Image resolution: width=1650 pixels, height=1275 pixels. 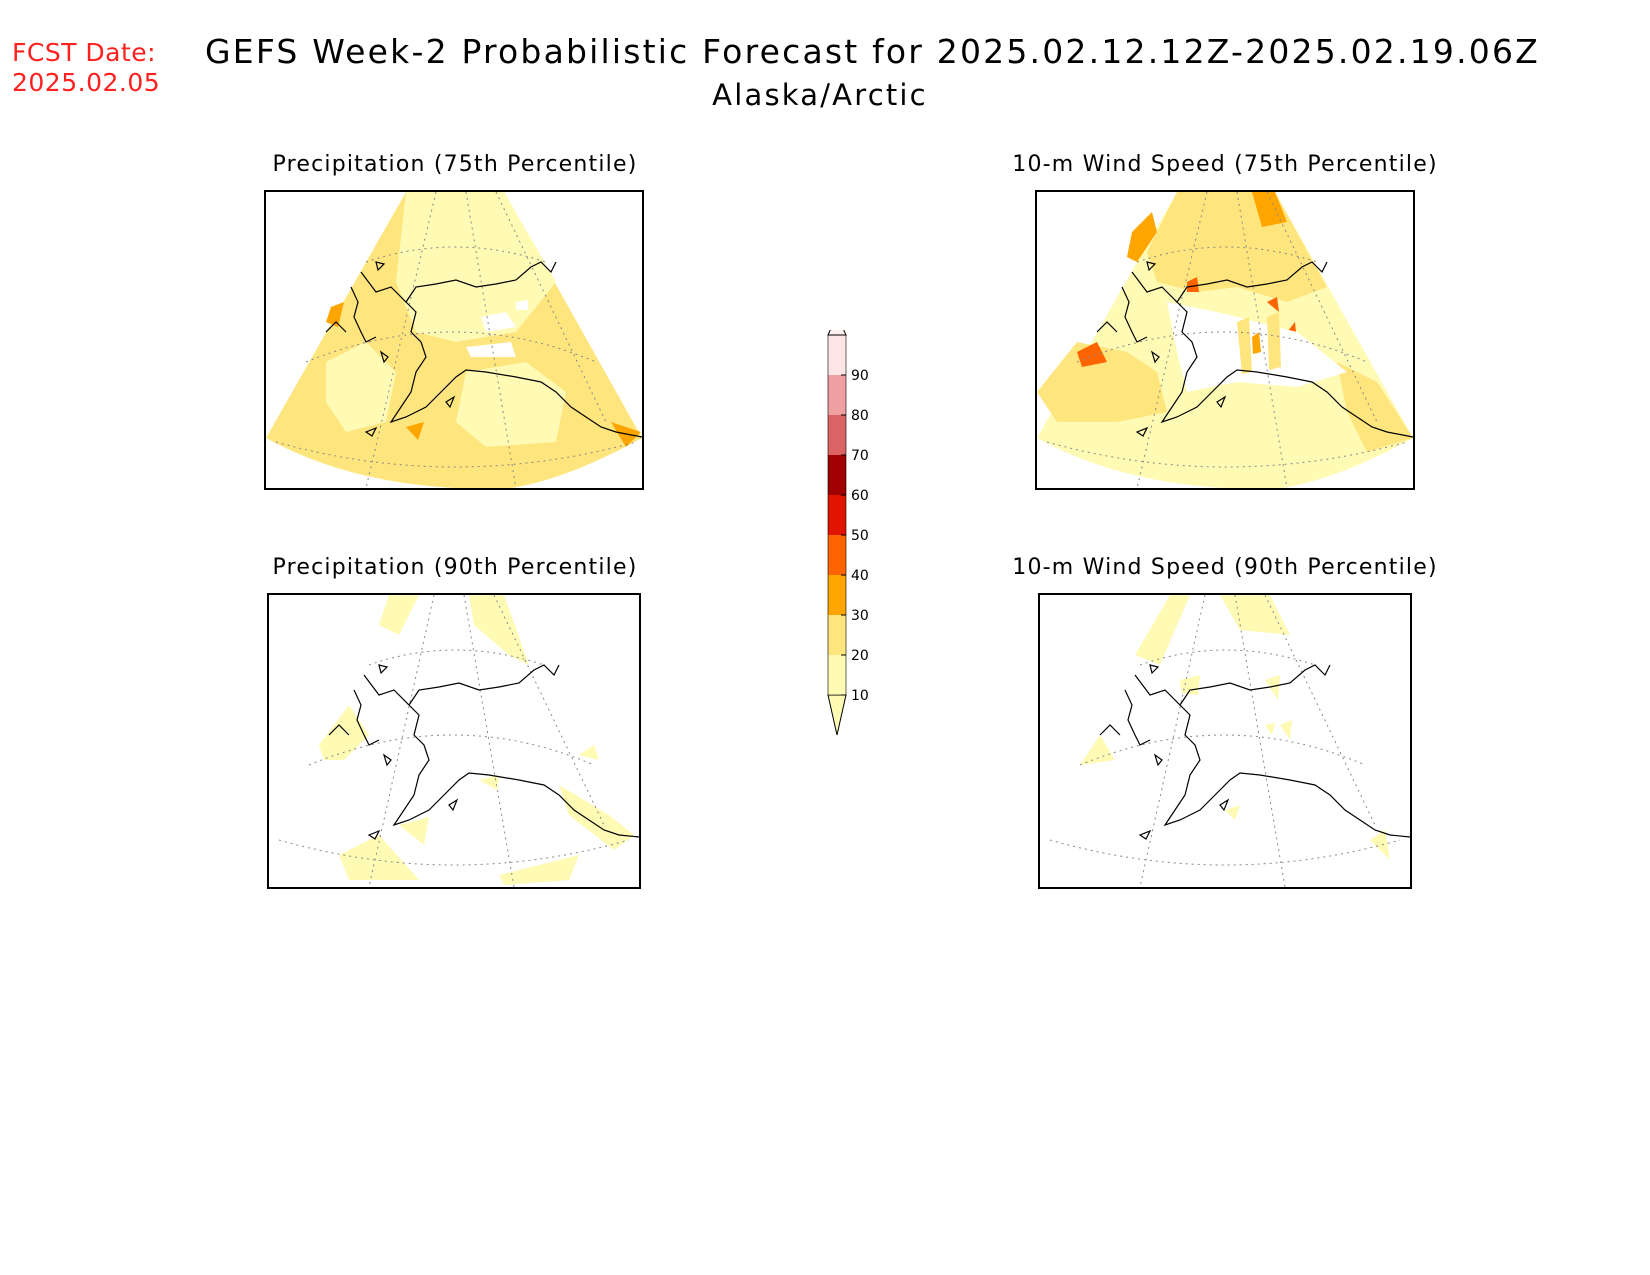 I want to click on fcst-date: 2025.02.05, so click(x=86, y=82).